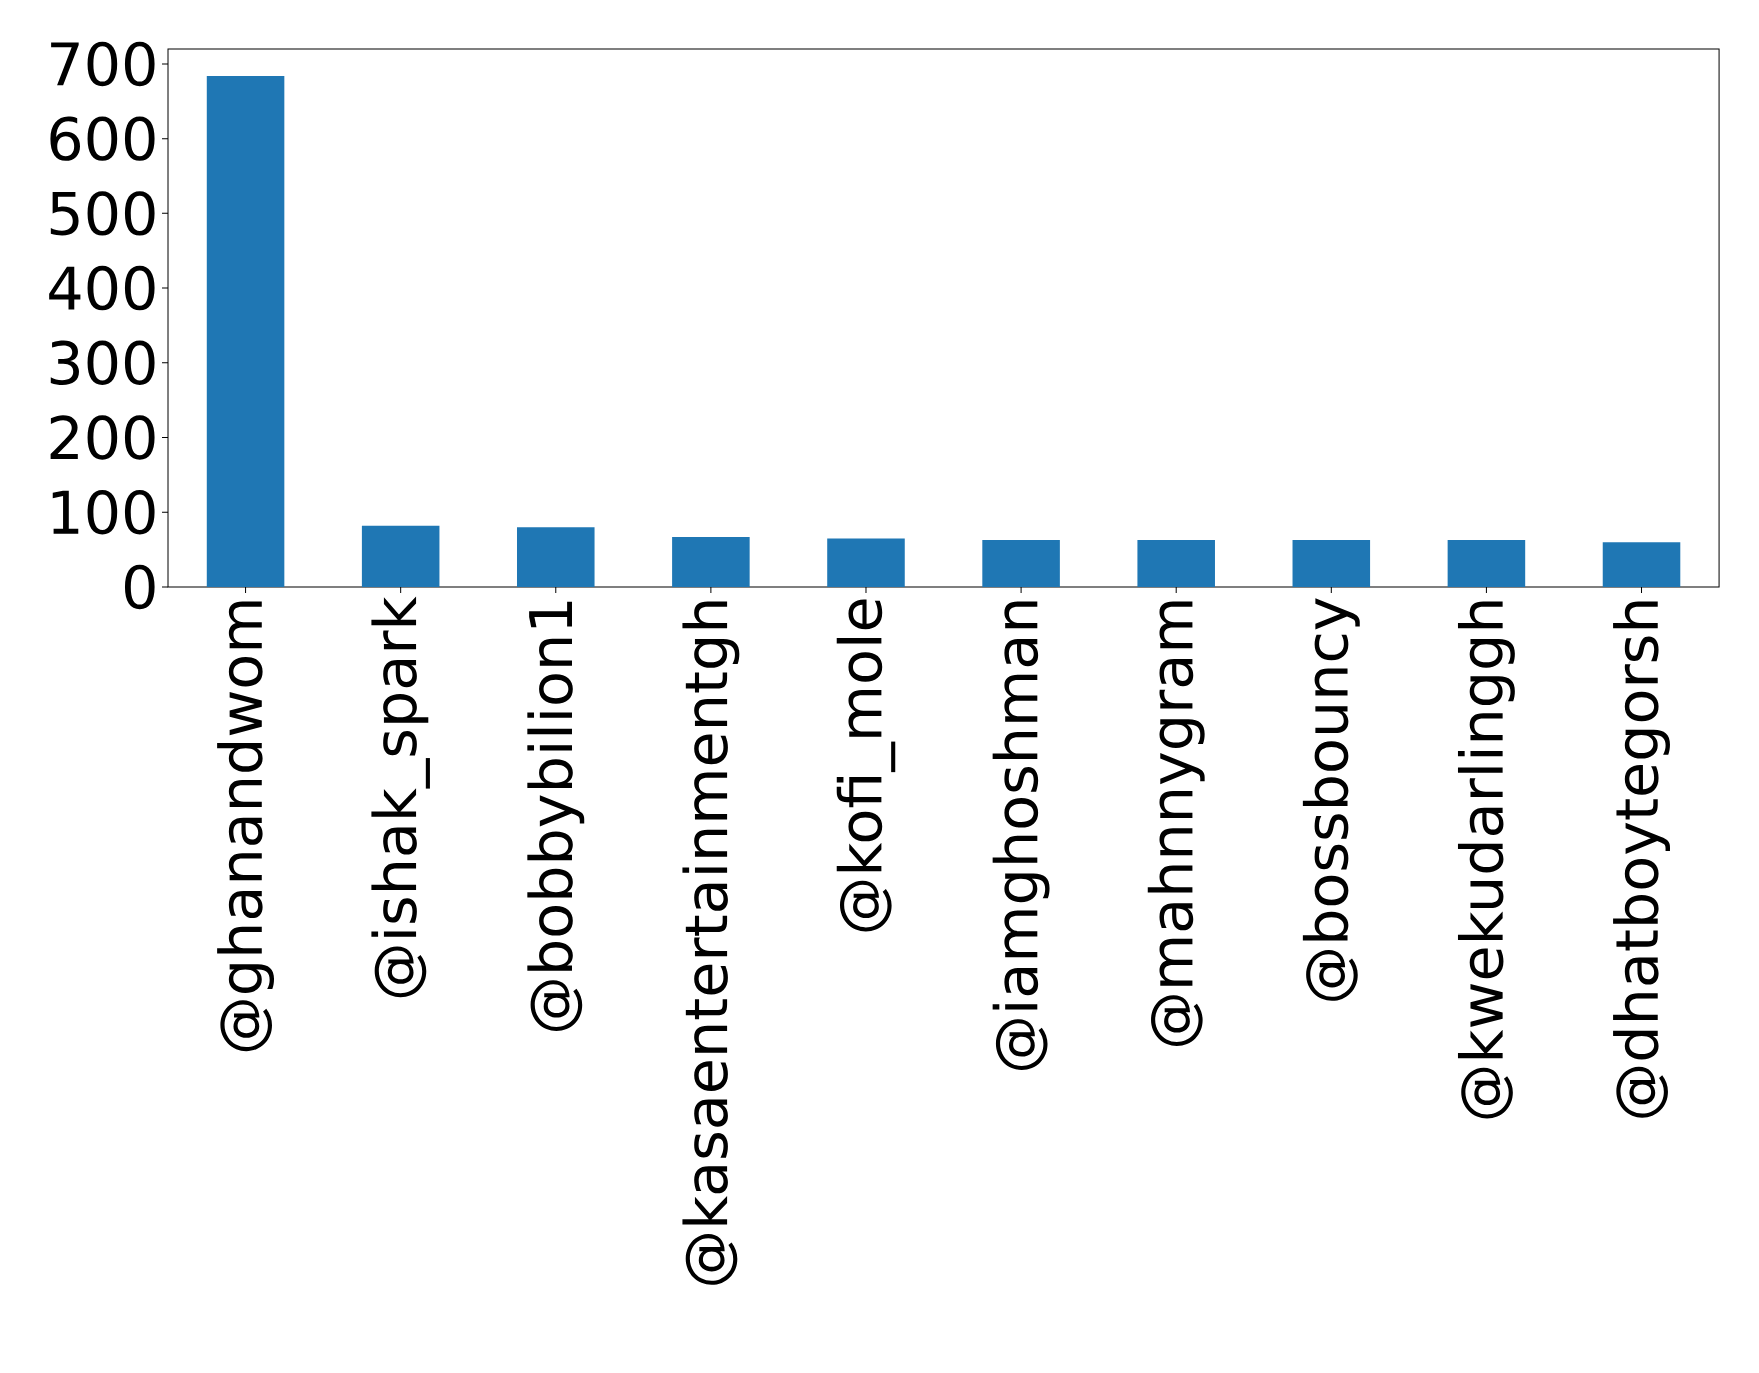 This screenshot has height=1373, width=1759. I want to click on x-tick-label: @dhatboytegorsh, so click(1641, 859).